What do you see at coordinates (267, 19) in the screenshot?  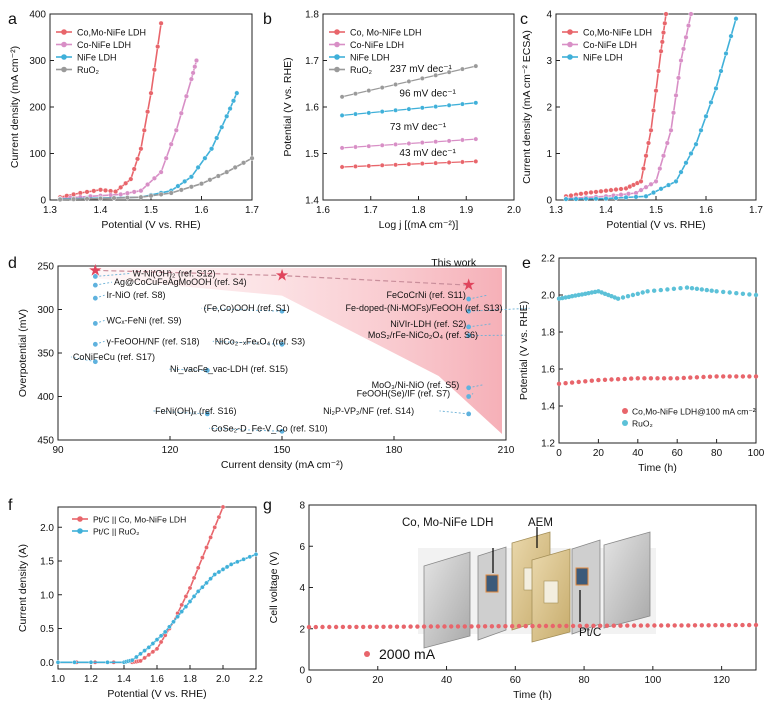 I see `panel-b-label: b` at bounding box center [267, 19].